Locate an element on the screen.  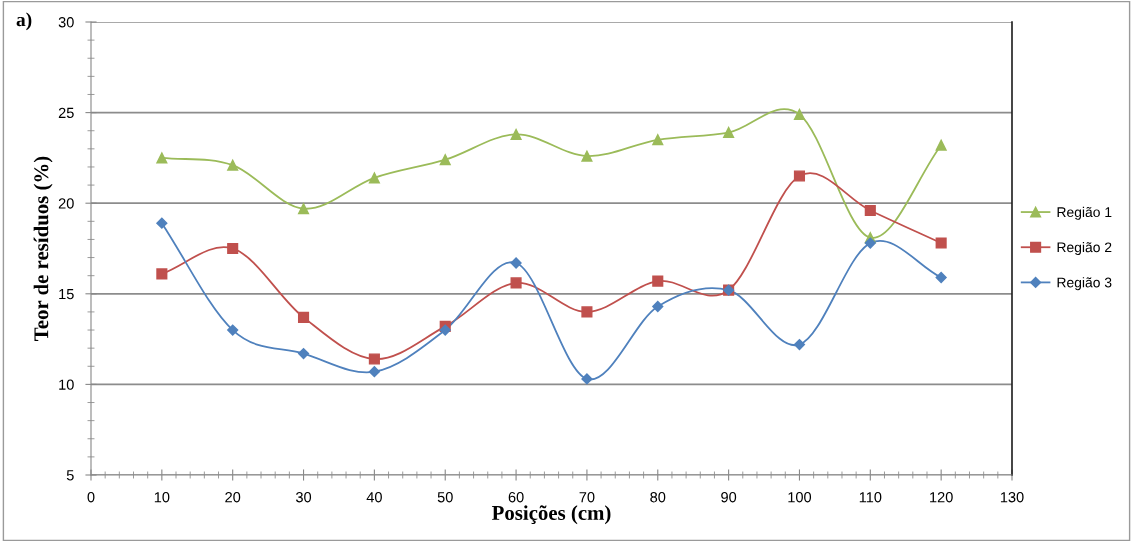
x-tick-label: 50 is located at coordinates (445, 497).